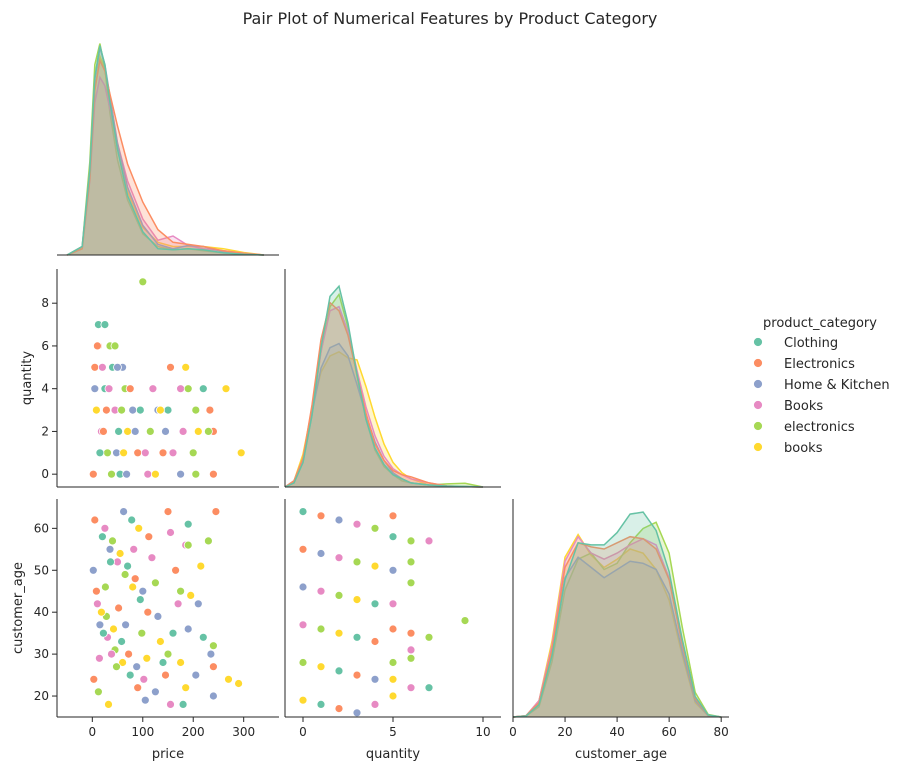 This screenshot has width=909, height=770. I want to click on price-x-tick-label: 100, so click(142, 732).